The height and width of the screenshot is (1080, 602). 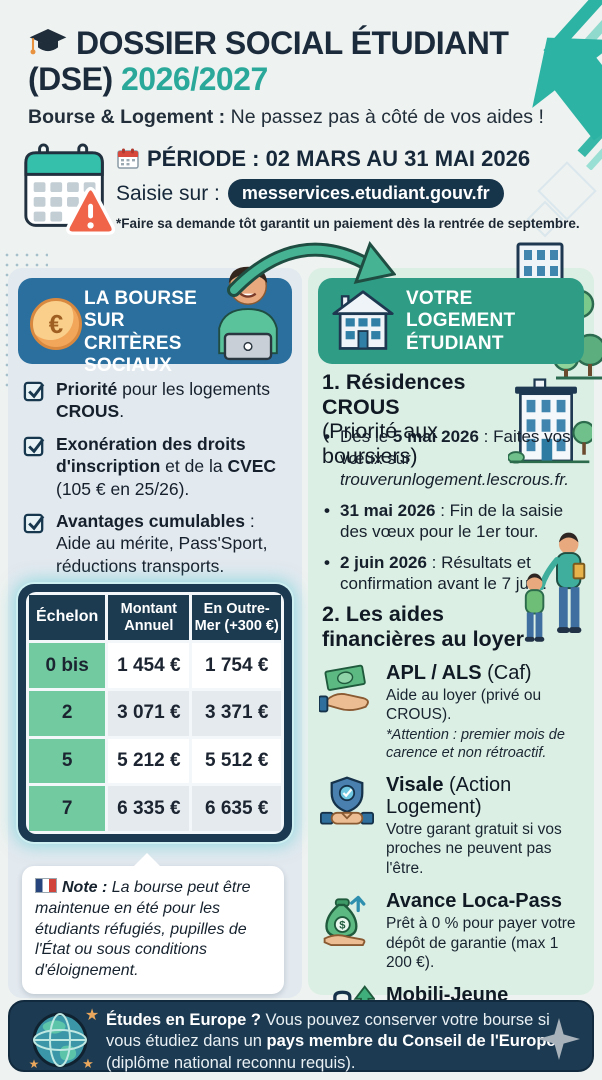 I want to click on curved-arrow-icon, so click(x=311, y=268).